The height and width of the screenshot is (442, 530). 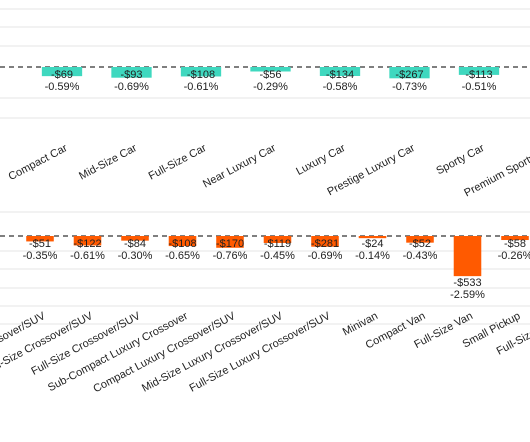 What do you see at coordinates (239, 166) in the screenshot?
I see `x-tick-label: Near Luxury Car` at bounding box center [239, 166].